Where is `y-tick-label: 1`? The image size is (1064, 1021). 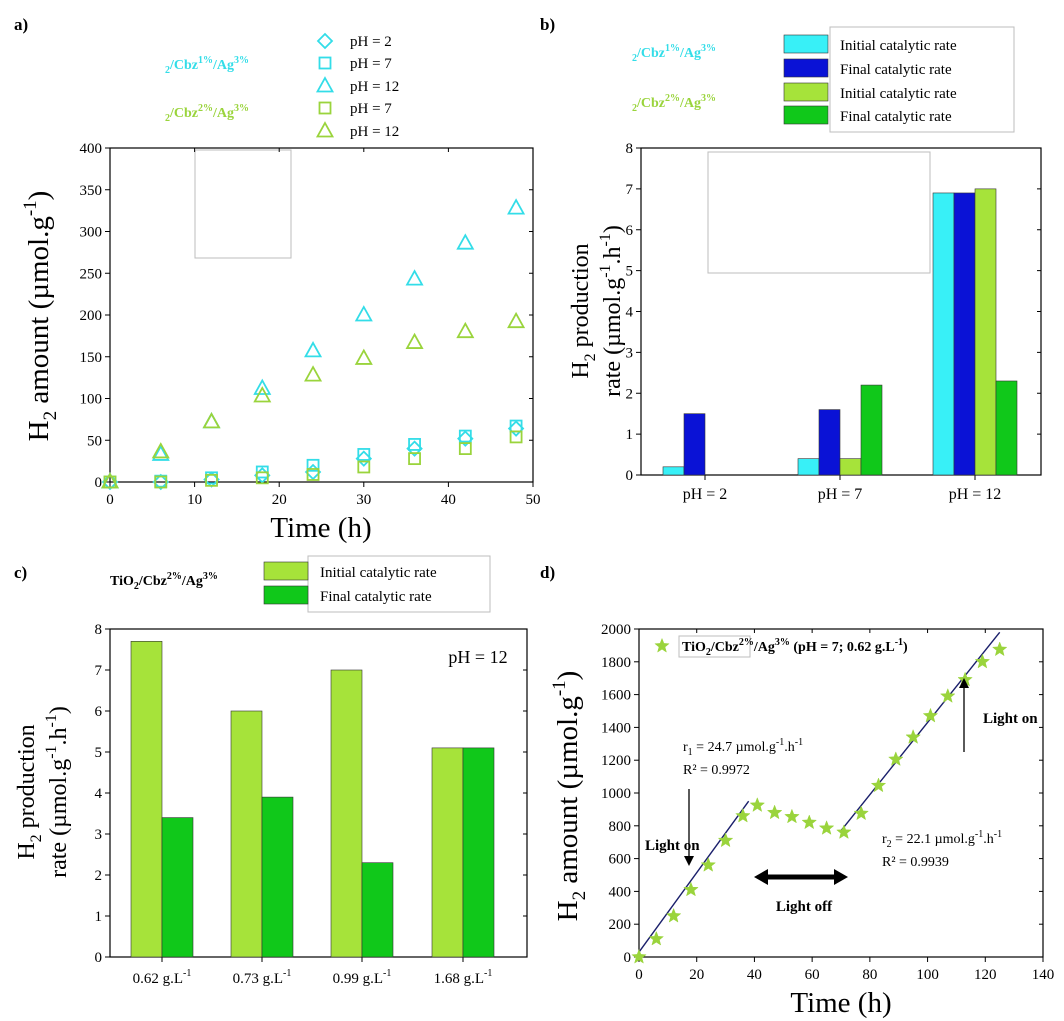
y-tick-label: 1 is located at coordinates (630, 435).